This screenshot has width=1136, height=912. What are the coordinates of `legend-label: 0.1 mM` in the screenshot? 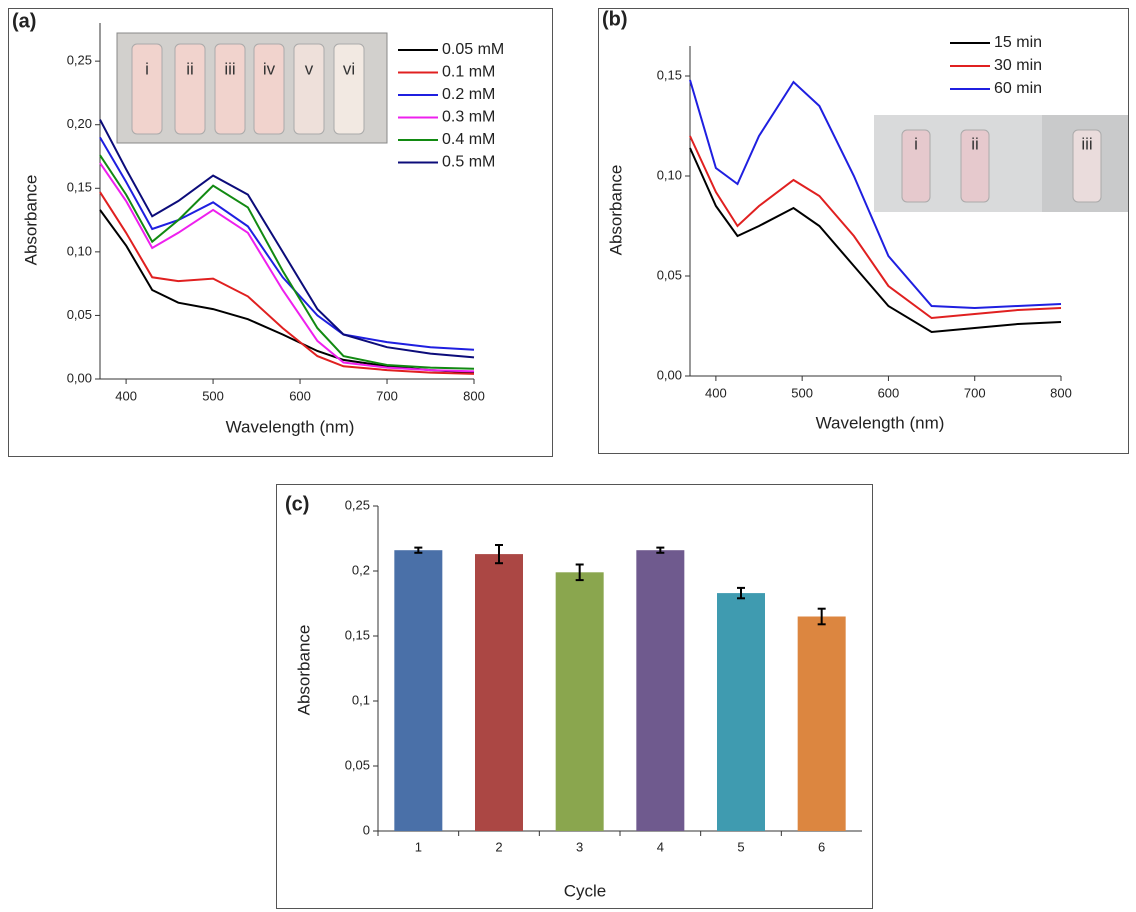 It's located at (468, 72).